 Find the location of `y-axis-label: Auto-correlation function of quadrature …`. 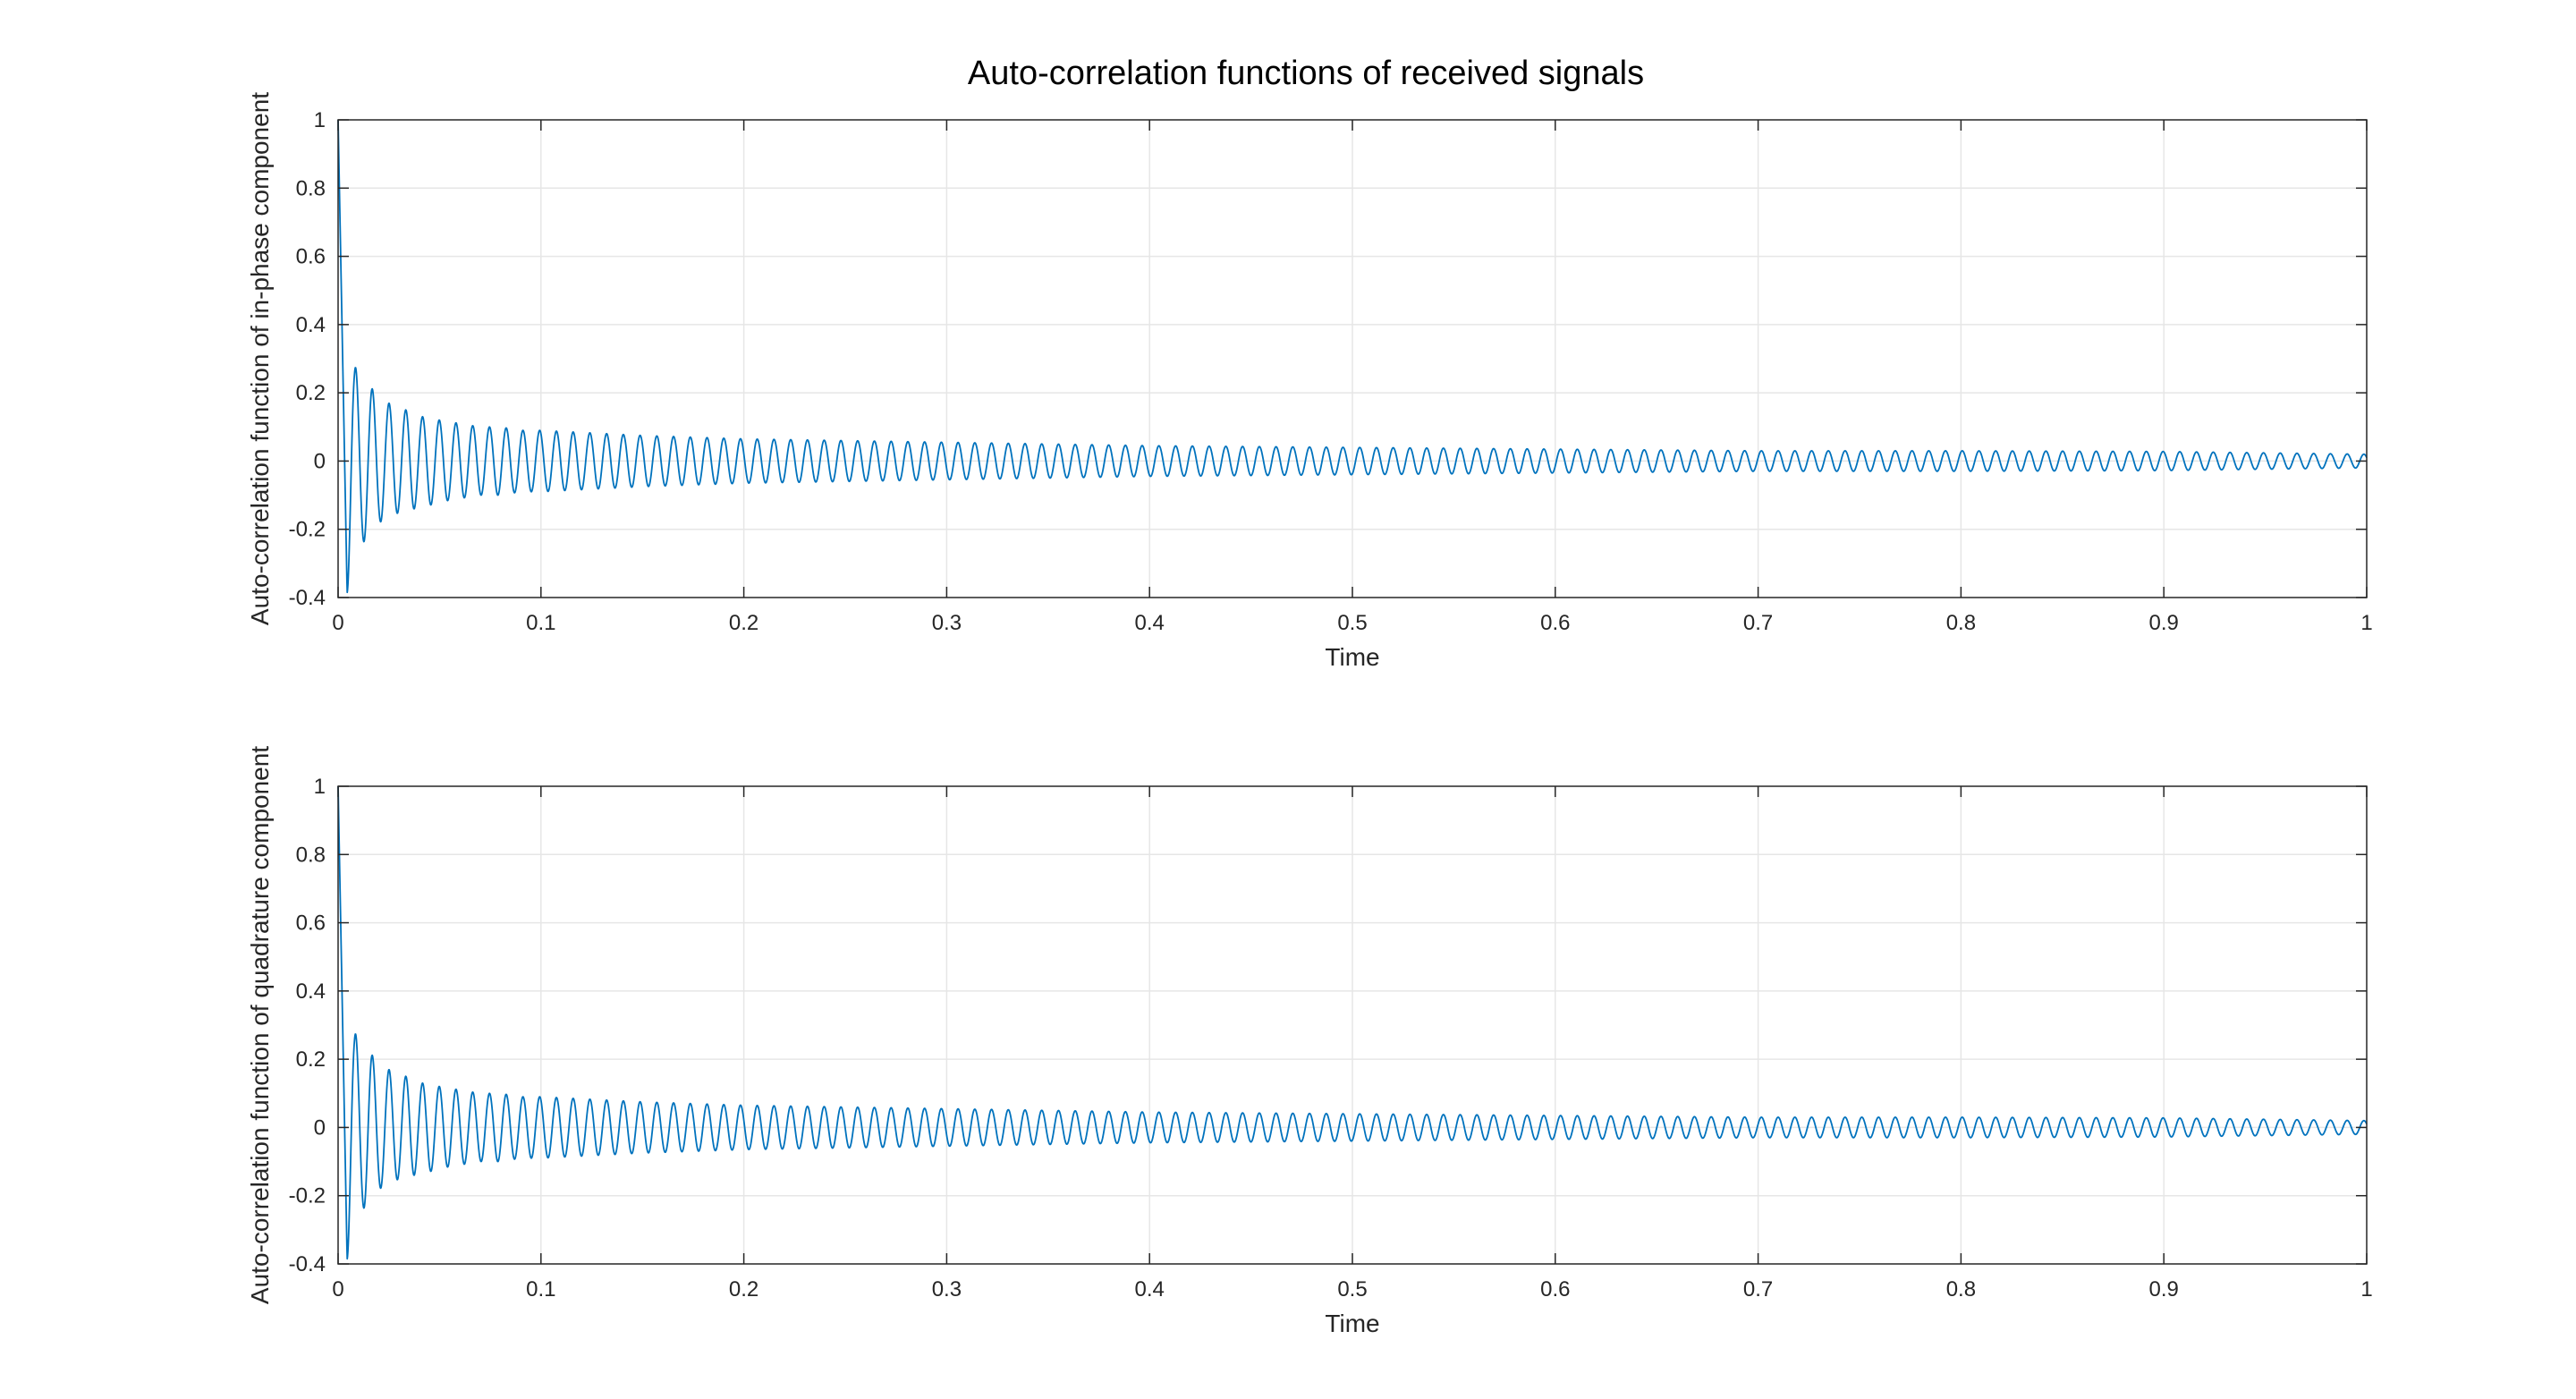

y-axis-label: Auto-correlation function of quadrature … is located at coordinates (260, 1025).